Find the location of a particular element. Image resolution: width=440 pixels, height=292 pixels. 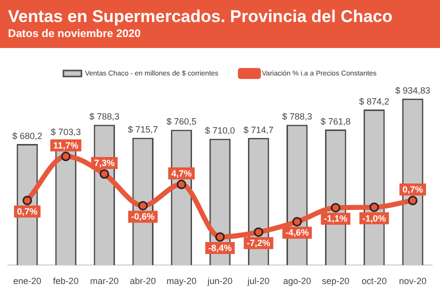

x-tick-label: sep-20 is located at coordinates (336, 281).